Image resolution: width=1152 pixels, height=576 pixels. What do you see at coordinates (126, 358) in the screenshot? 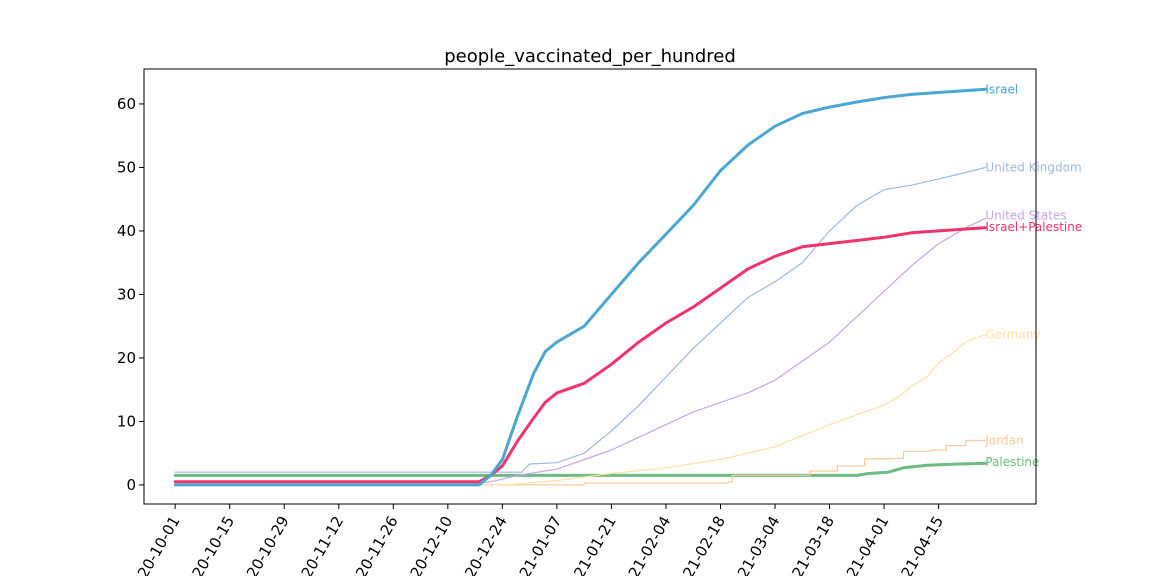
I see `y-tick-label: 20` at bounding box center [126, 358].